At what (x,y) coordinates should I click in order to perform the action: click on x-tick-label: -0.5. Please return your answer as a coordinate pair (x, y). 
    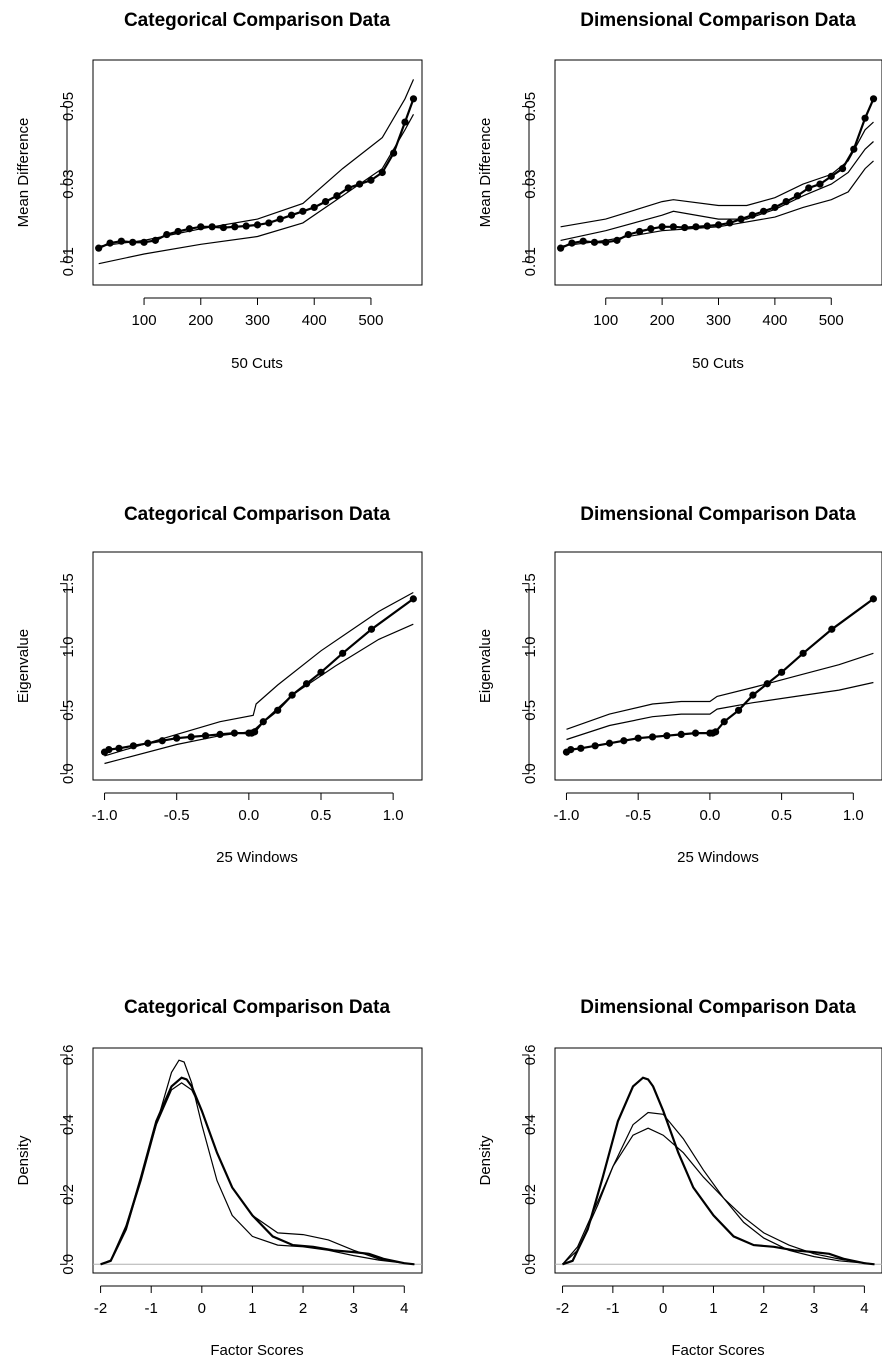
    Looking at the image, I should click on (177, 815).